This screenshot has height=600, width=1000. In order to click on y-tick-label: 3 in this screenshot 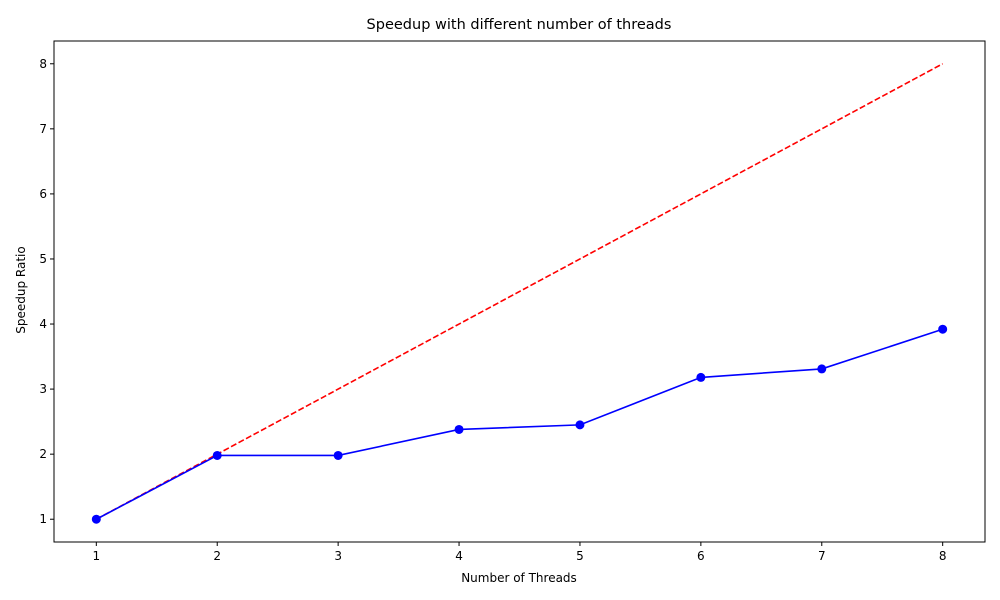, I will do `click(43, 389)`.